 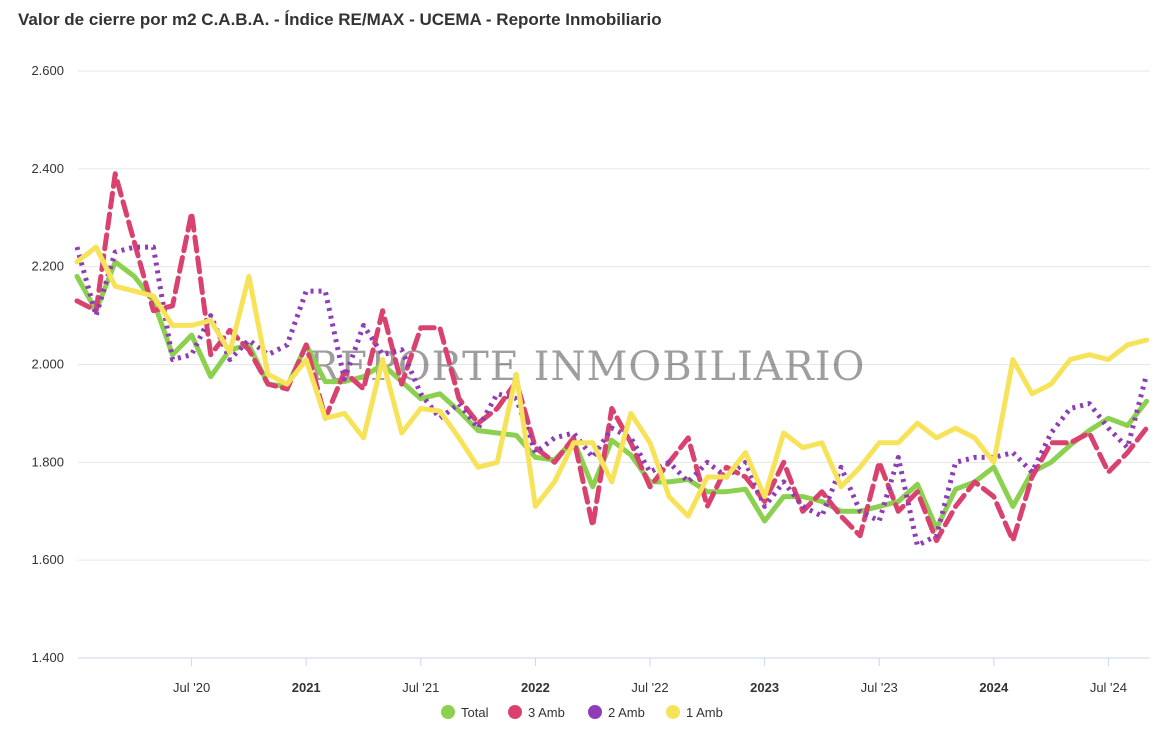 What do you see at coordinates (764, 687) in the screenshot?
I see `x-tick-label: 2023` at bounding box center [764, 687].